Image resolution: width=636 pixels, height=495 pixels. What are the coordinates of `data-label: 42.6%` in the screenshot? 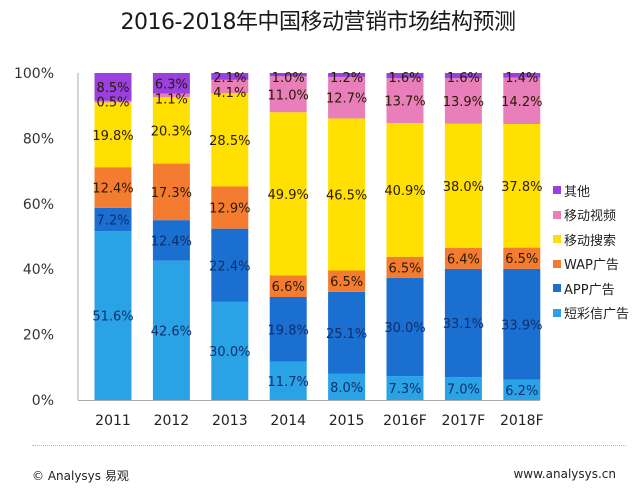 It's located at (171, 331).